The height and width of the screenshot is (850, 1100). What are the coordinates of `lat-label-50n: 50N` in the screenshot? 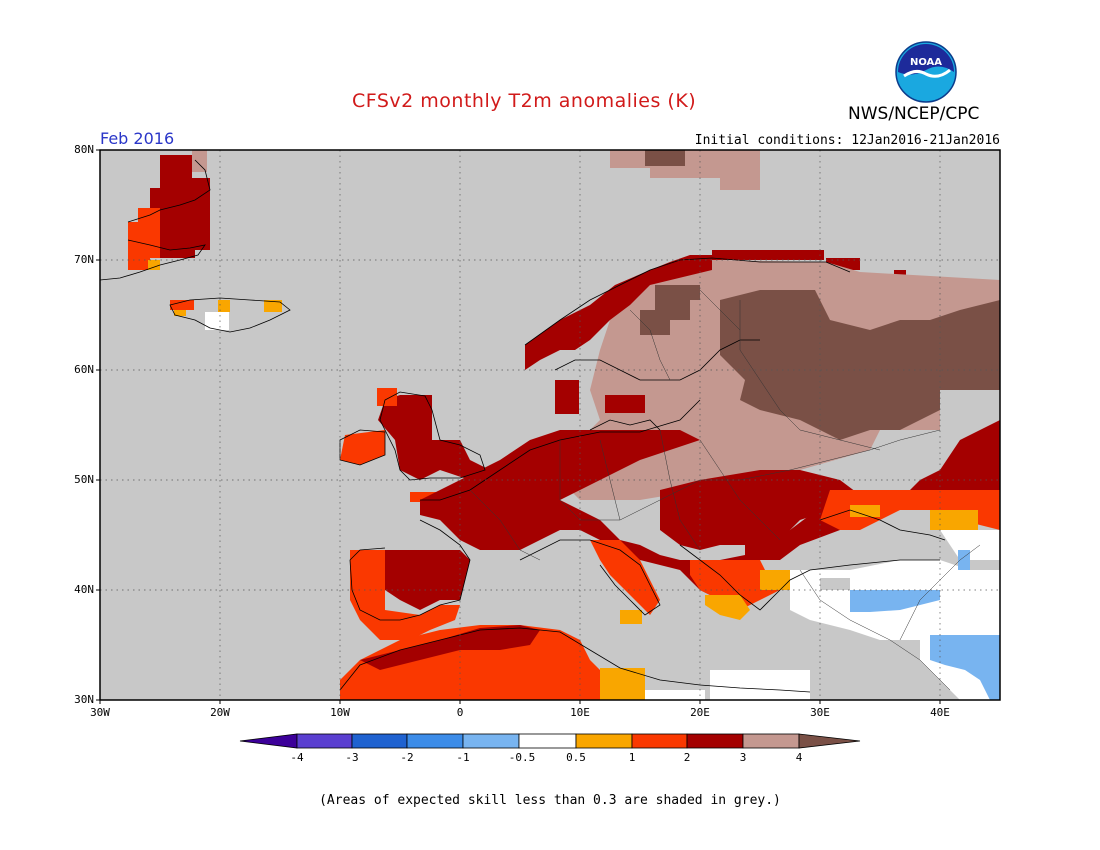 It's located at (84, 479).